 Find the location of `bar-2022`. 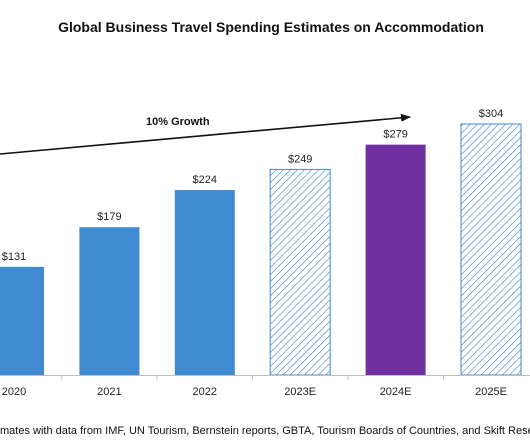

bar-2022 is located at coordinates (204, 282).